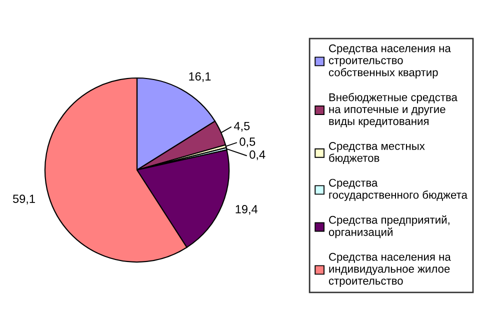  What do you see at coordinates (200, 77) in the screenshot?
I see `data-label: 16,1` at bounding box center [200, 77].